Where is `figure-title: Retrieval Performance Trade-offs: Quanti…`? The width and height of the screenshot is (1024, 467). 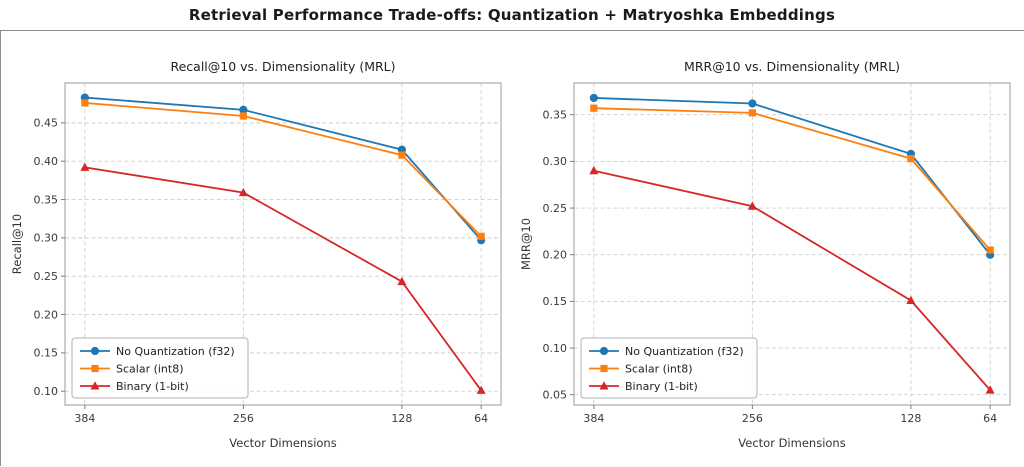 figure-title: Retrieval Performance Trade-offs: Quanti… is located at coordinates (512, 15).